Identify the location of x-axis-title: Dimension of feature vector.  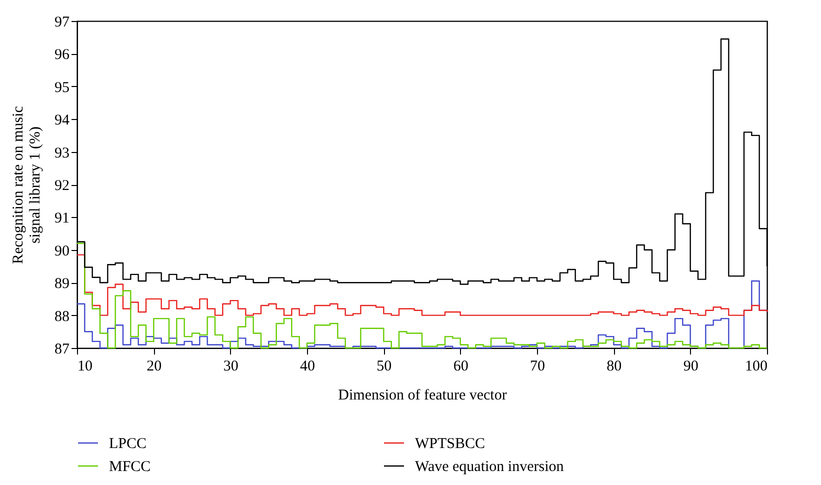
(422, 396).